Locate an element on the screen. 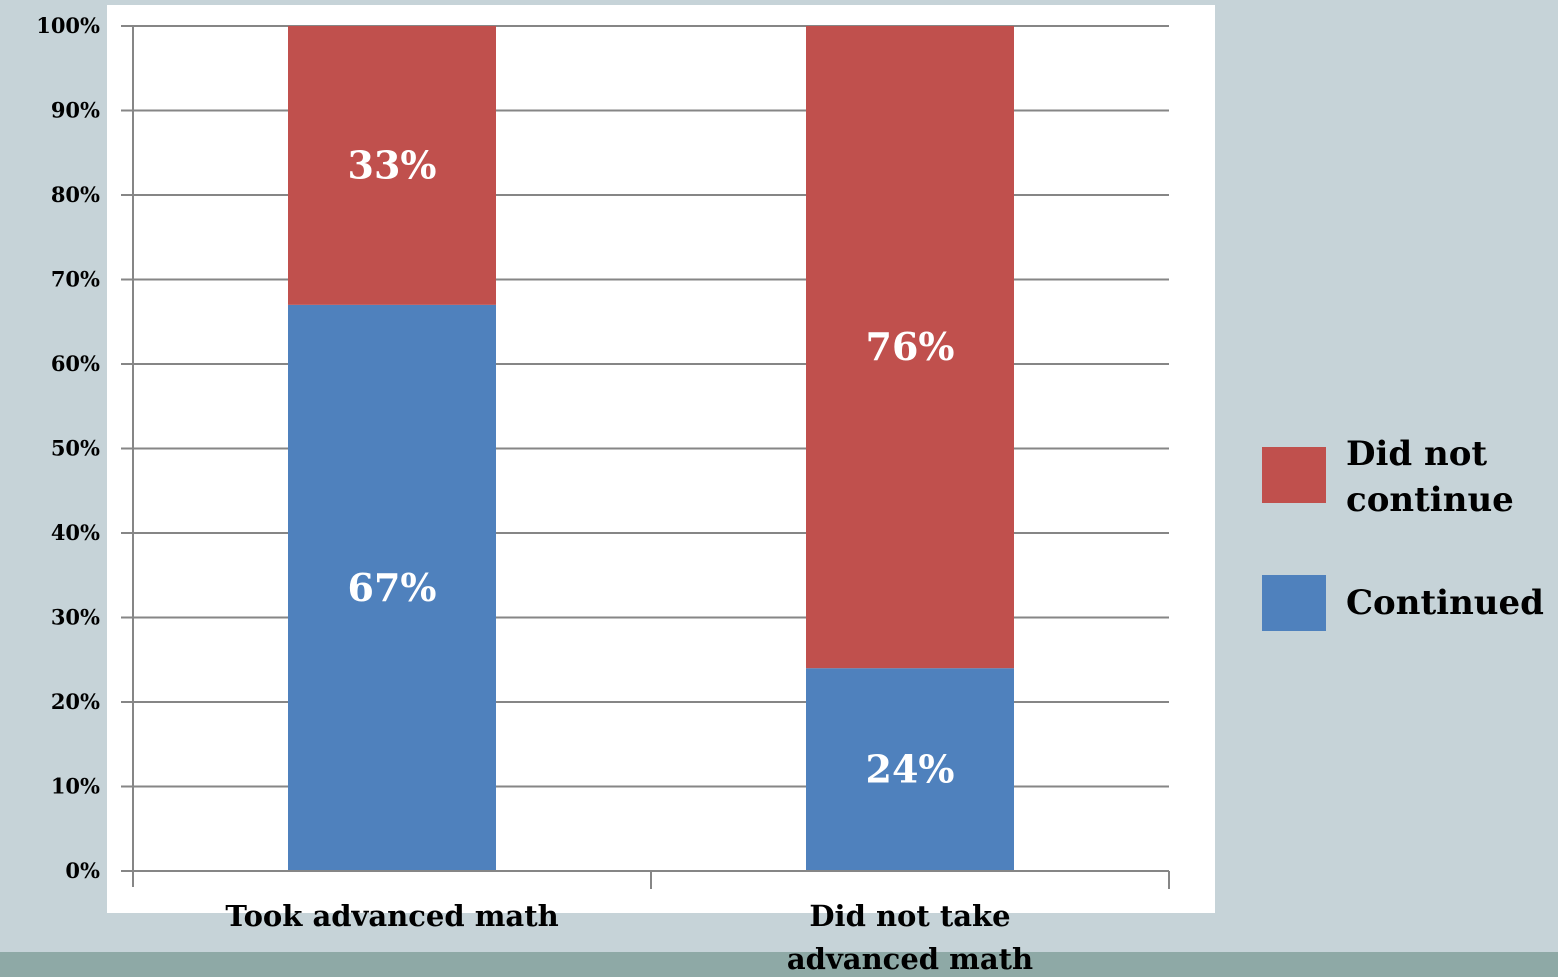 This screenshot has width=1558, height=977. y-tick-label: 50% is located at coordinates (75, 448).